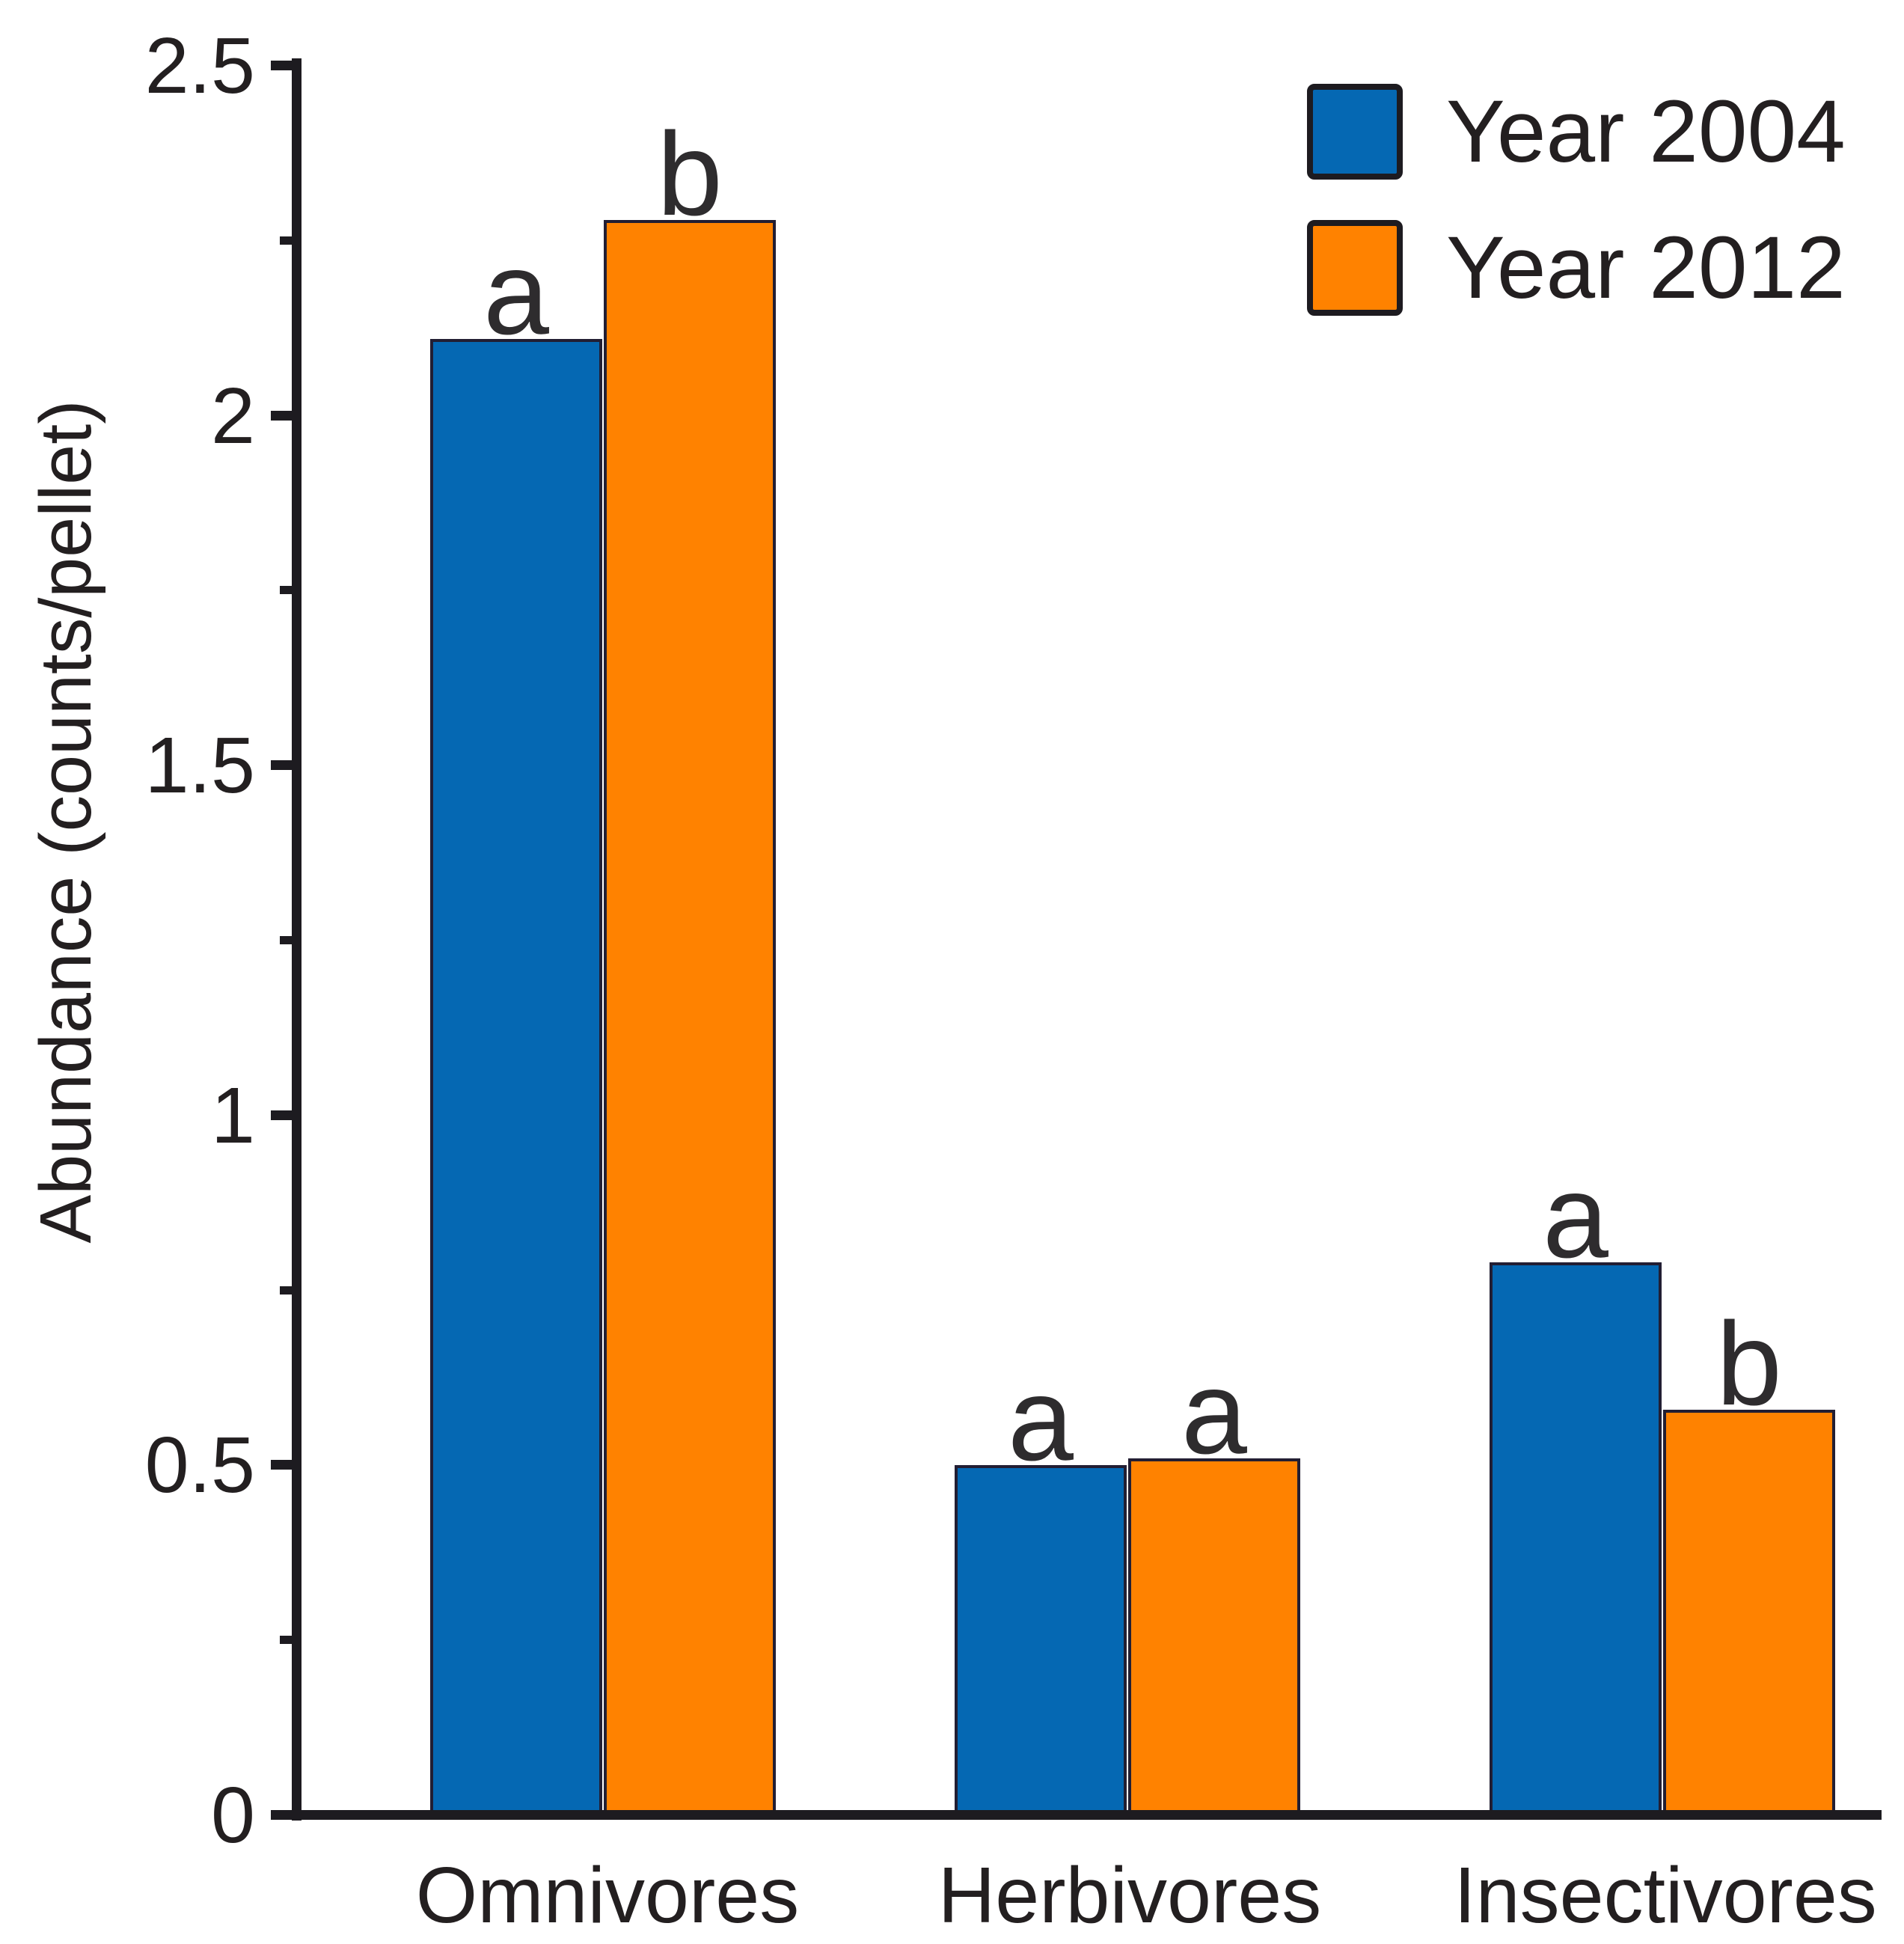 This screenshot has height=1944, width=1904. What do you see at coordinates (516, 1077) in the screenshot?
I see `bar-omnivores-year-2004` at bounding box center [516, 1077].